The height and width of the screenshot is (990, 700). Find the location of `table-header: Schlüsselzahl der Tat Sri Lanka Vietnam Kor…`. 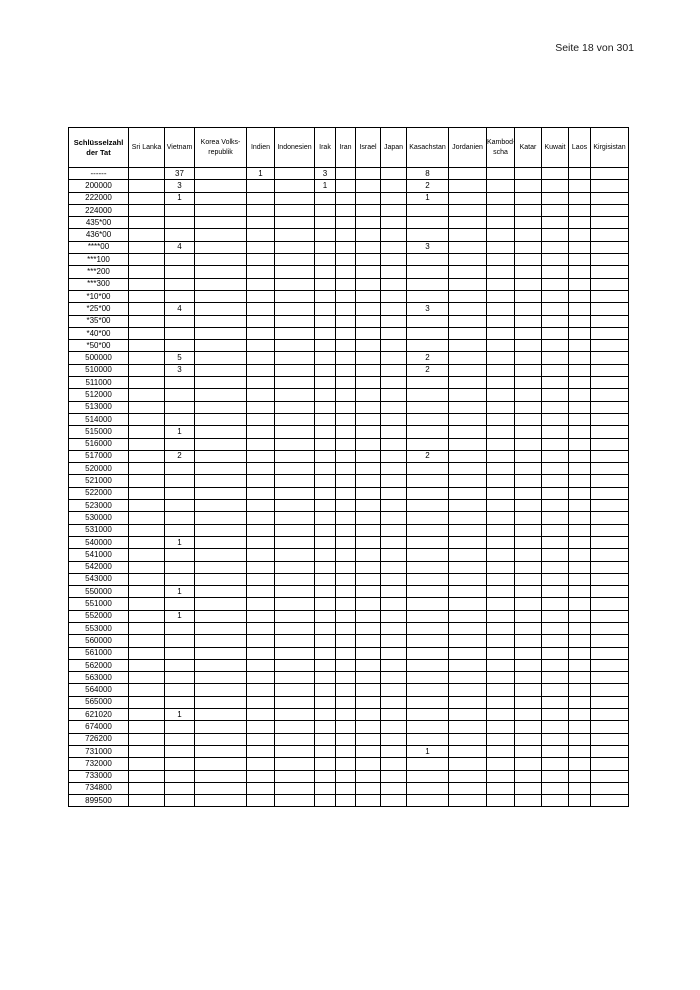

table-header: Schlüsselzahl der Tat Sri Lanka Vietnam Kor… is located at coordinates (348, 147).